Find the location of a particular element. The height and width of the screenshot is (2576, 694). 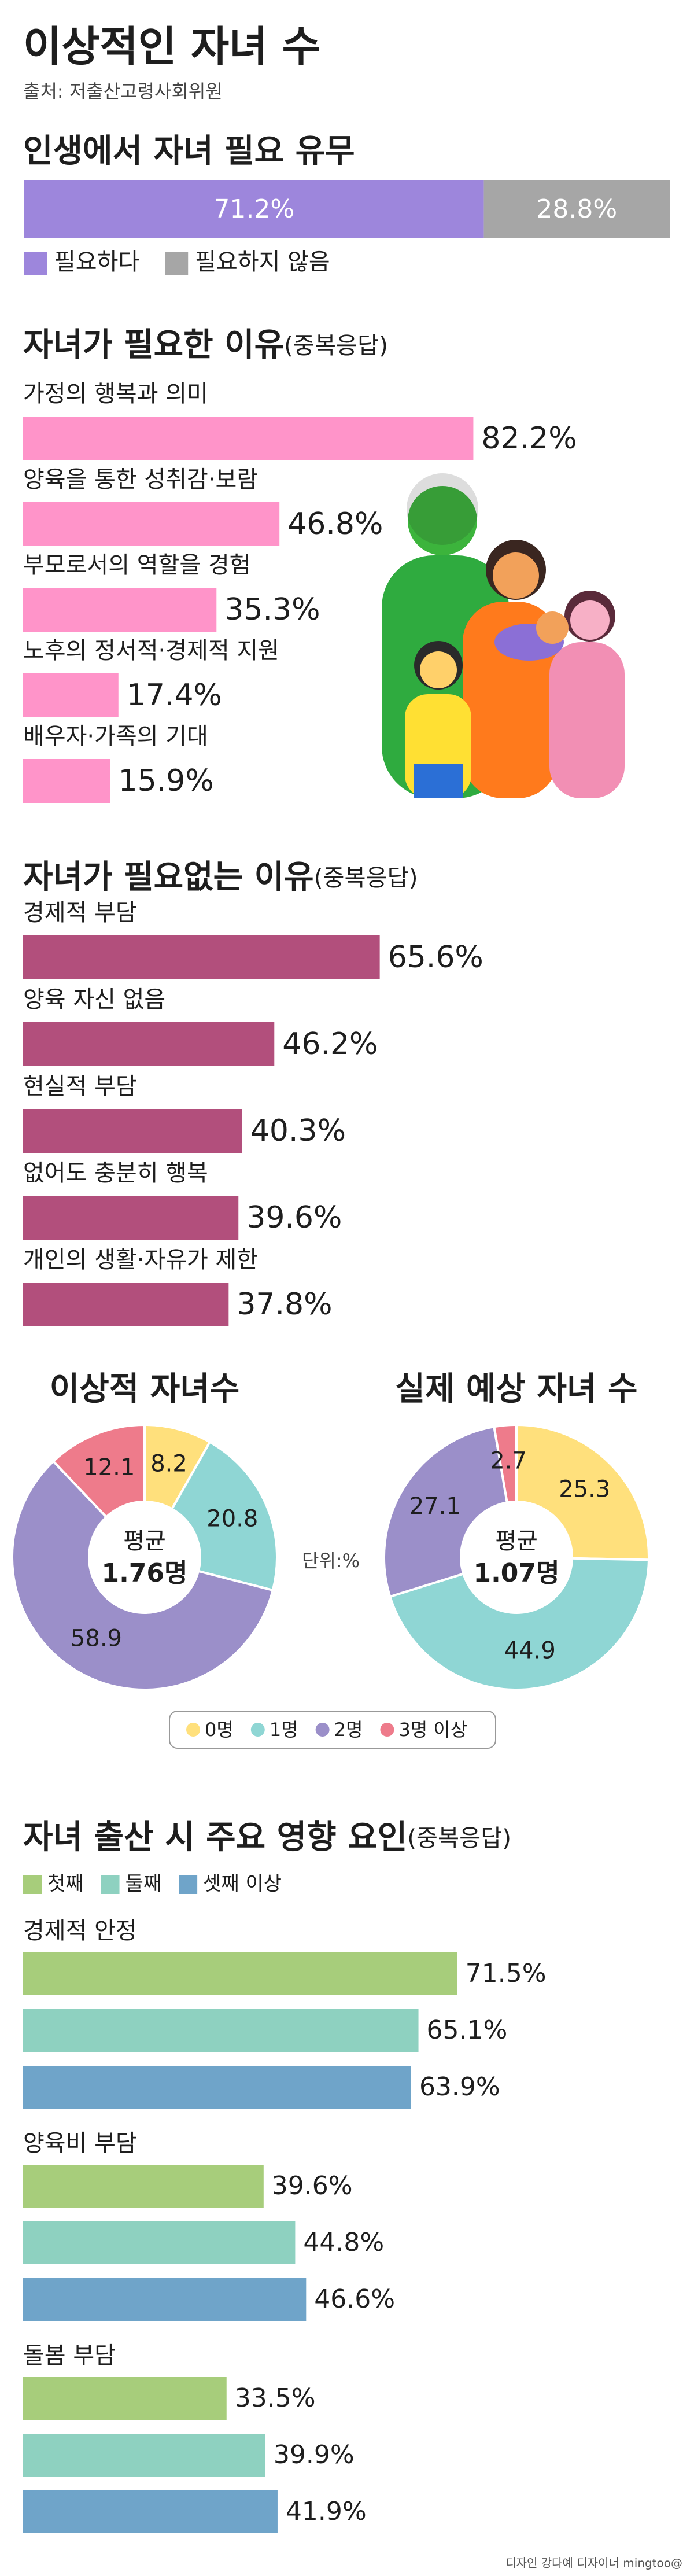

value-label: 46.8% is located at coordinates (335, 524).